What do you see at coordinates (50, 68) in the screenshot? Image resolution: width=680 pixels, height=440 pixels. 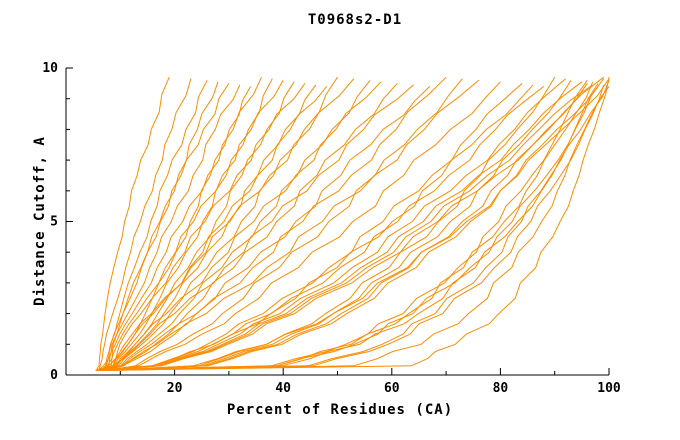 I see `y-tick-label: 10` at bounding box center [50, 68].